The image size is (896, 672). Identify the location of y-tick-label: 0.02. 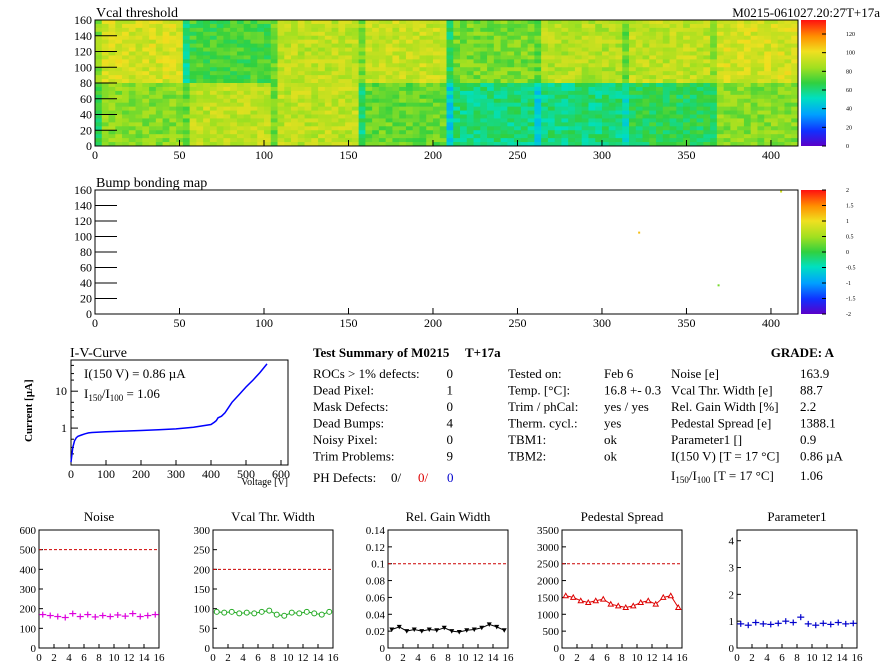
(375, 632).